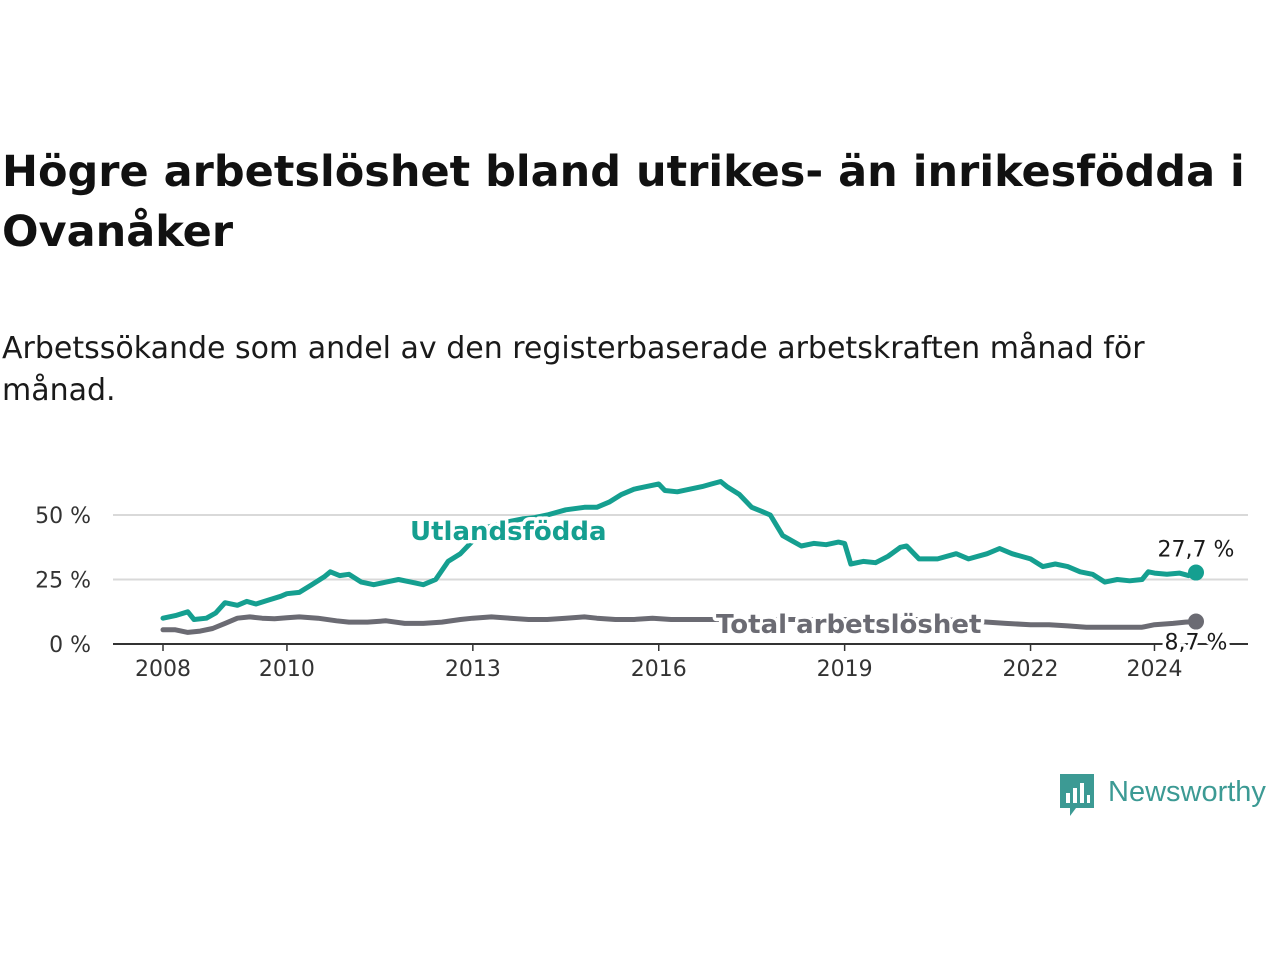 The image size is (1280, 960). I want to click on y-tick-label: 25 %, so click(63, 581).